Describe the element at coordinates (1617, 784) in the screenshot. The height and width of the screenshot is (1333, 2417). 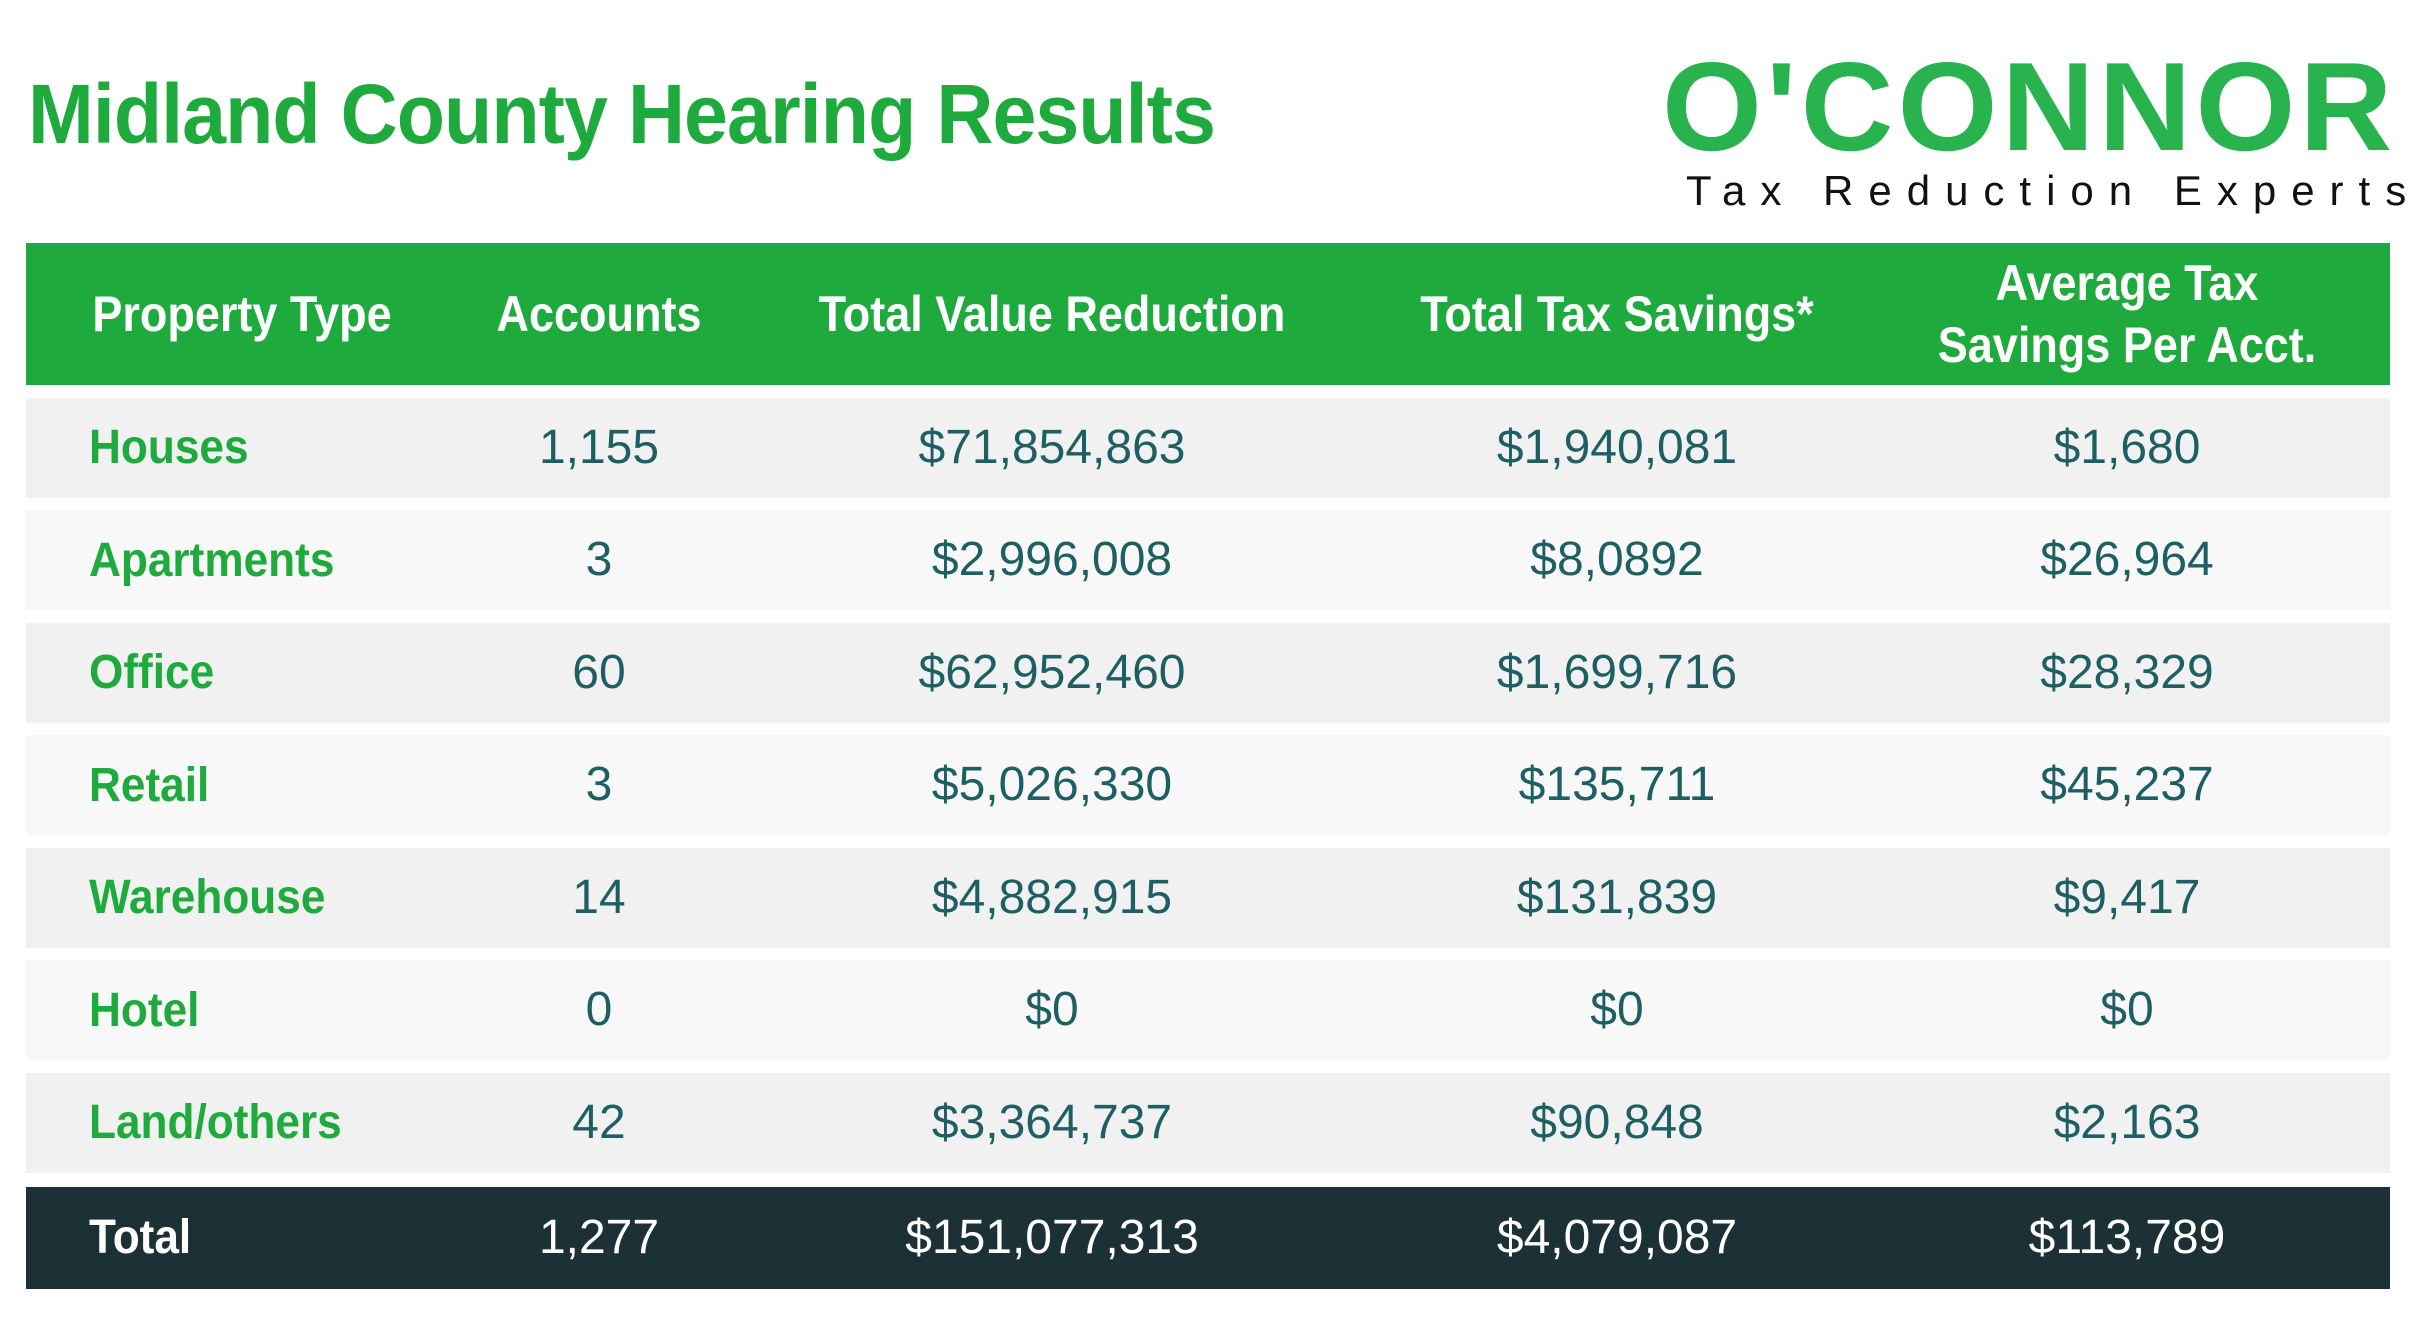
I see `tax-savings-cell: $135,711` at that location.